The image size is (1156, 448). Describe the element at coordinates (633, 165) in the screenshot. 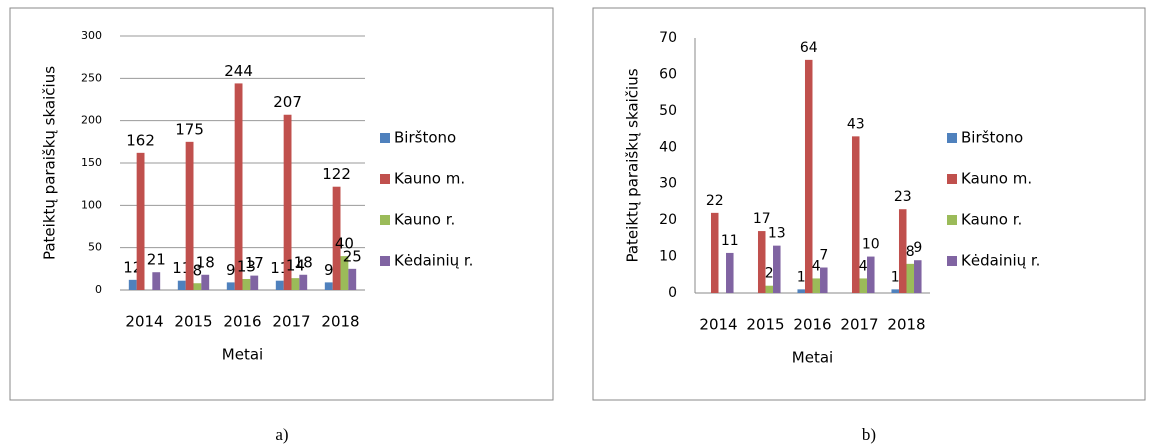

I see `y-axis-title: Pateiktų paraiškų skaičius` at that location.